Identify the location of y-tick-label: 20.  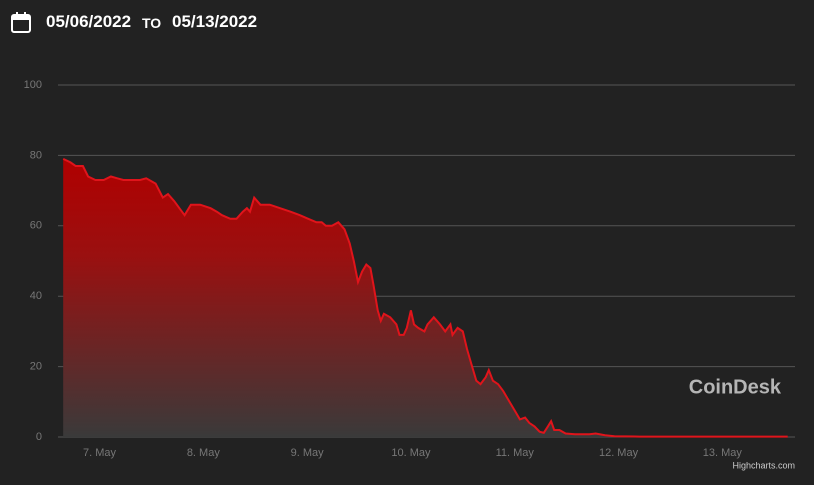
(36, 367).